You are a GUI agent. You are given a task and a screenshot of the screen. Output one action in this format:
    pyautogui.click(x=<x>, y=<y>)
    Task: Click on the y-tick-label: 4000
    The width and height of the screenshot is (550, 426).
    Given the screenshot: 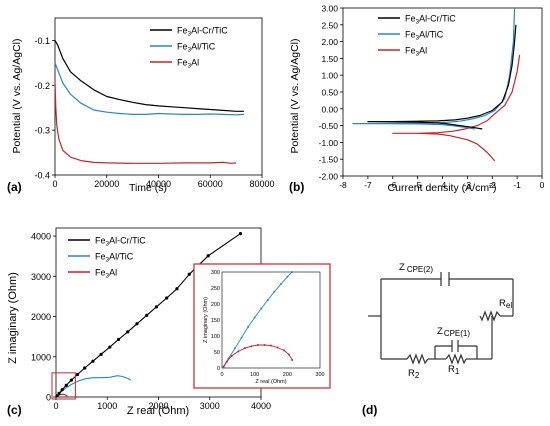 What is the action you would take?
    pyautogui.click(x=41, y=237)
    